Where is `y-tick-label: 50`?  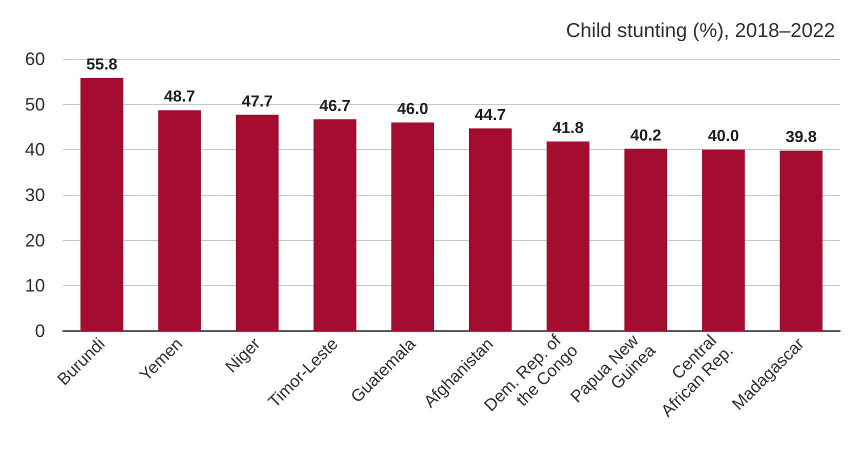
y-tick-label: 50 is located at coordinates (34, 104).